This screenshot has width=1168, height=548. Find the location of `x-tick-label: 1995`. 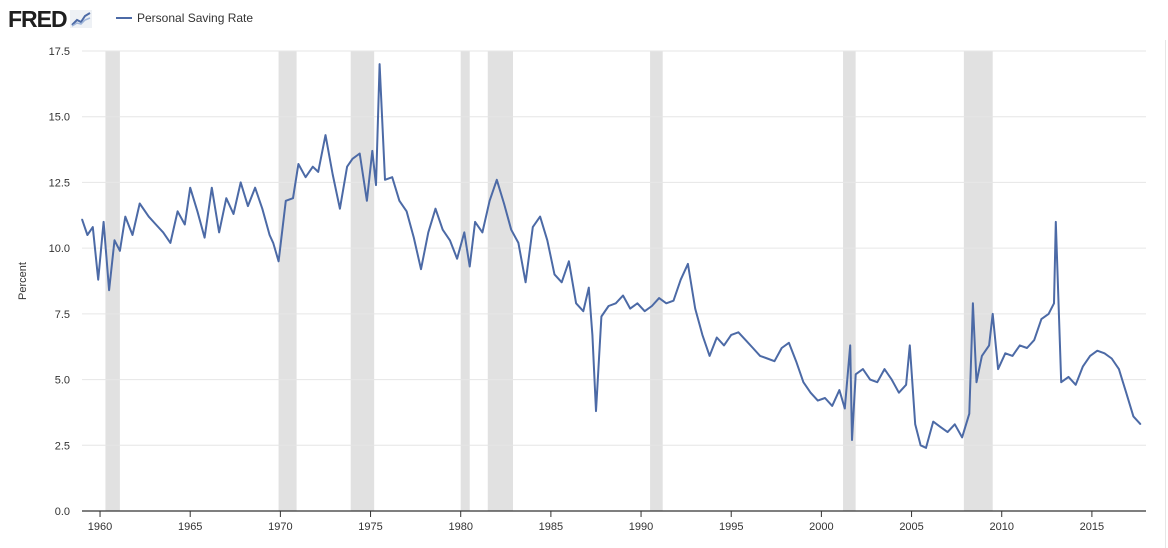

x-tick-label: 1995 is located at coordinates (731, 527).